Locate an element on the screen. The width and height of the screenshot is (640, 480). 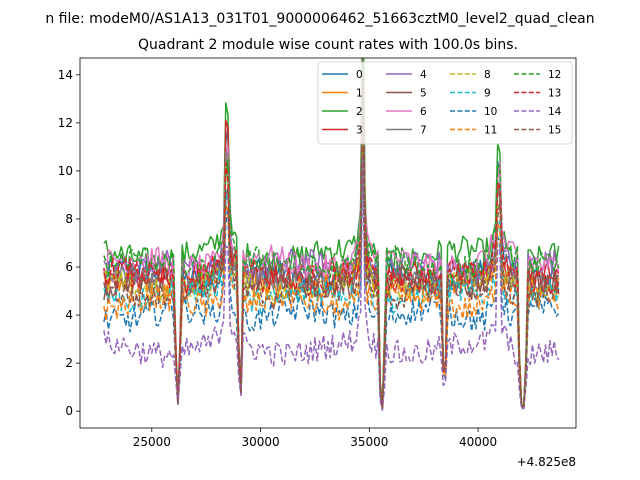
x-tick-label: 40000 is located at coordinates (478, 442).